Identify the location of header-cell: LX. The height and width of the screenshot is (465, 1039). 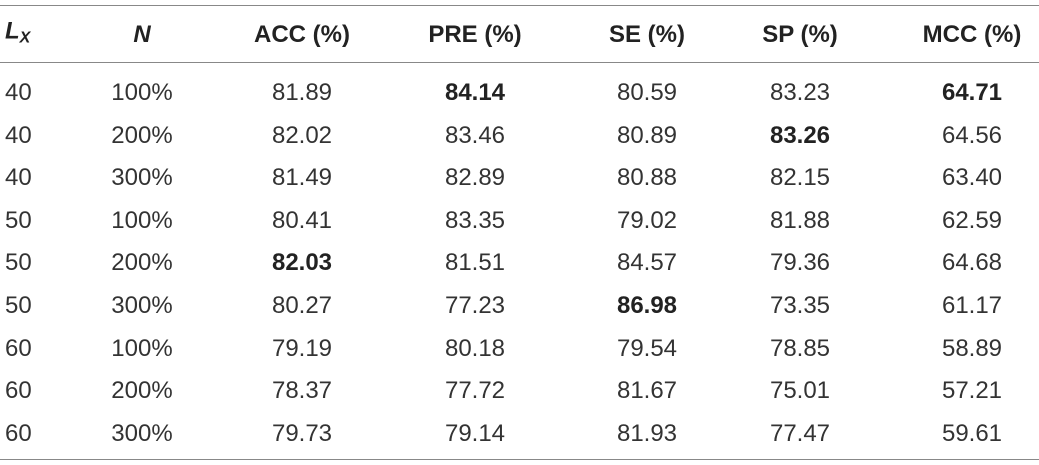
(17, 35).